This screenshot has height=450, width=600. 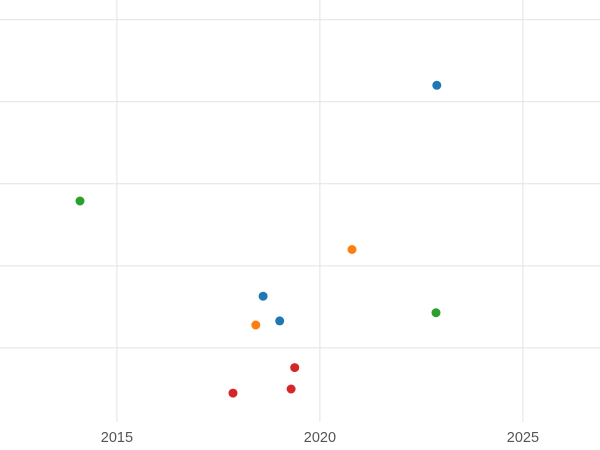 I want to click on x-tick-label: 2015, so click(x=117, y=438).